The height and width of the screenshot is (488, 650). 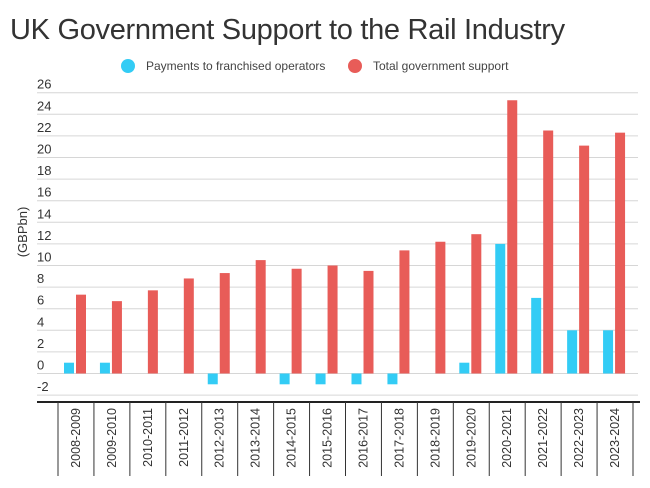 What do you see at coordinates (441, 66) in the screenshot?
I see `legend-label-1: Total government support` at bounding box center [441, 66].